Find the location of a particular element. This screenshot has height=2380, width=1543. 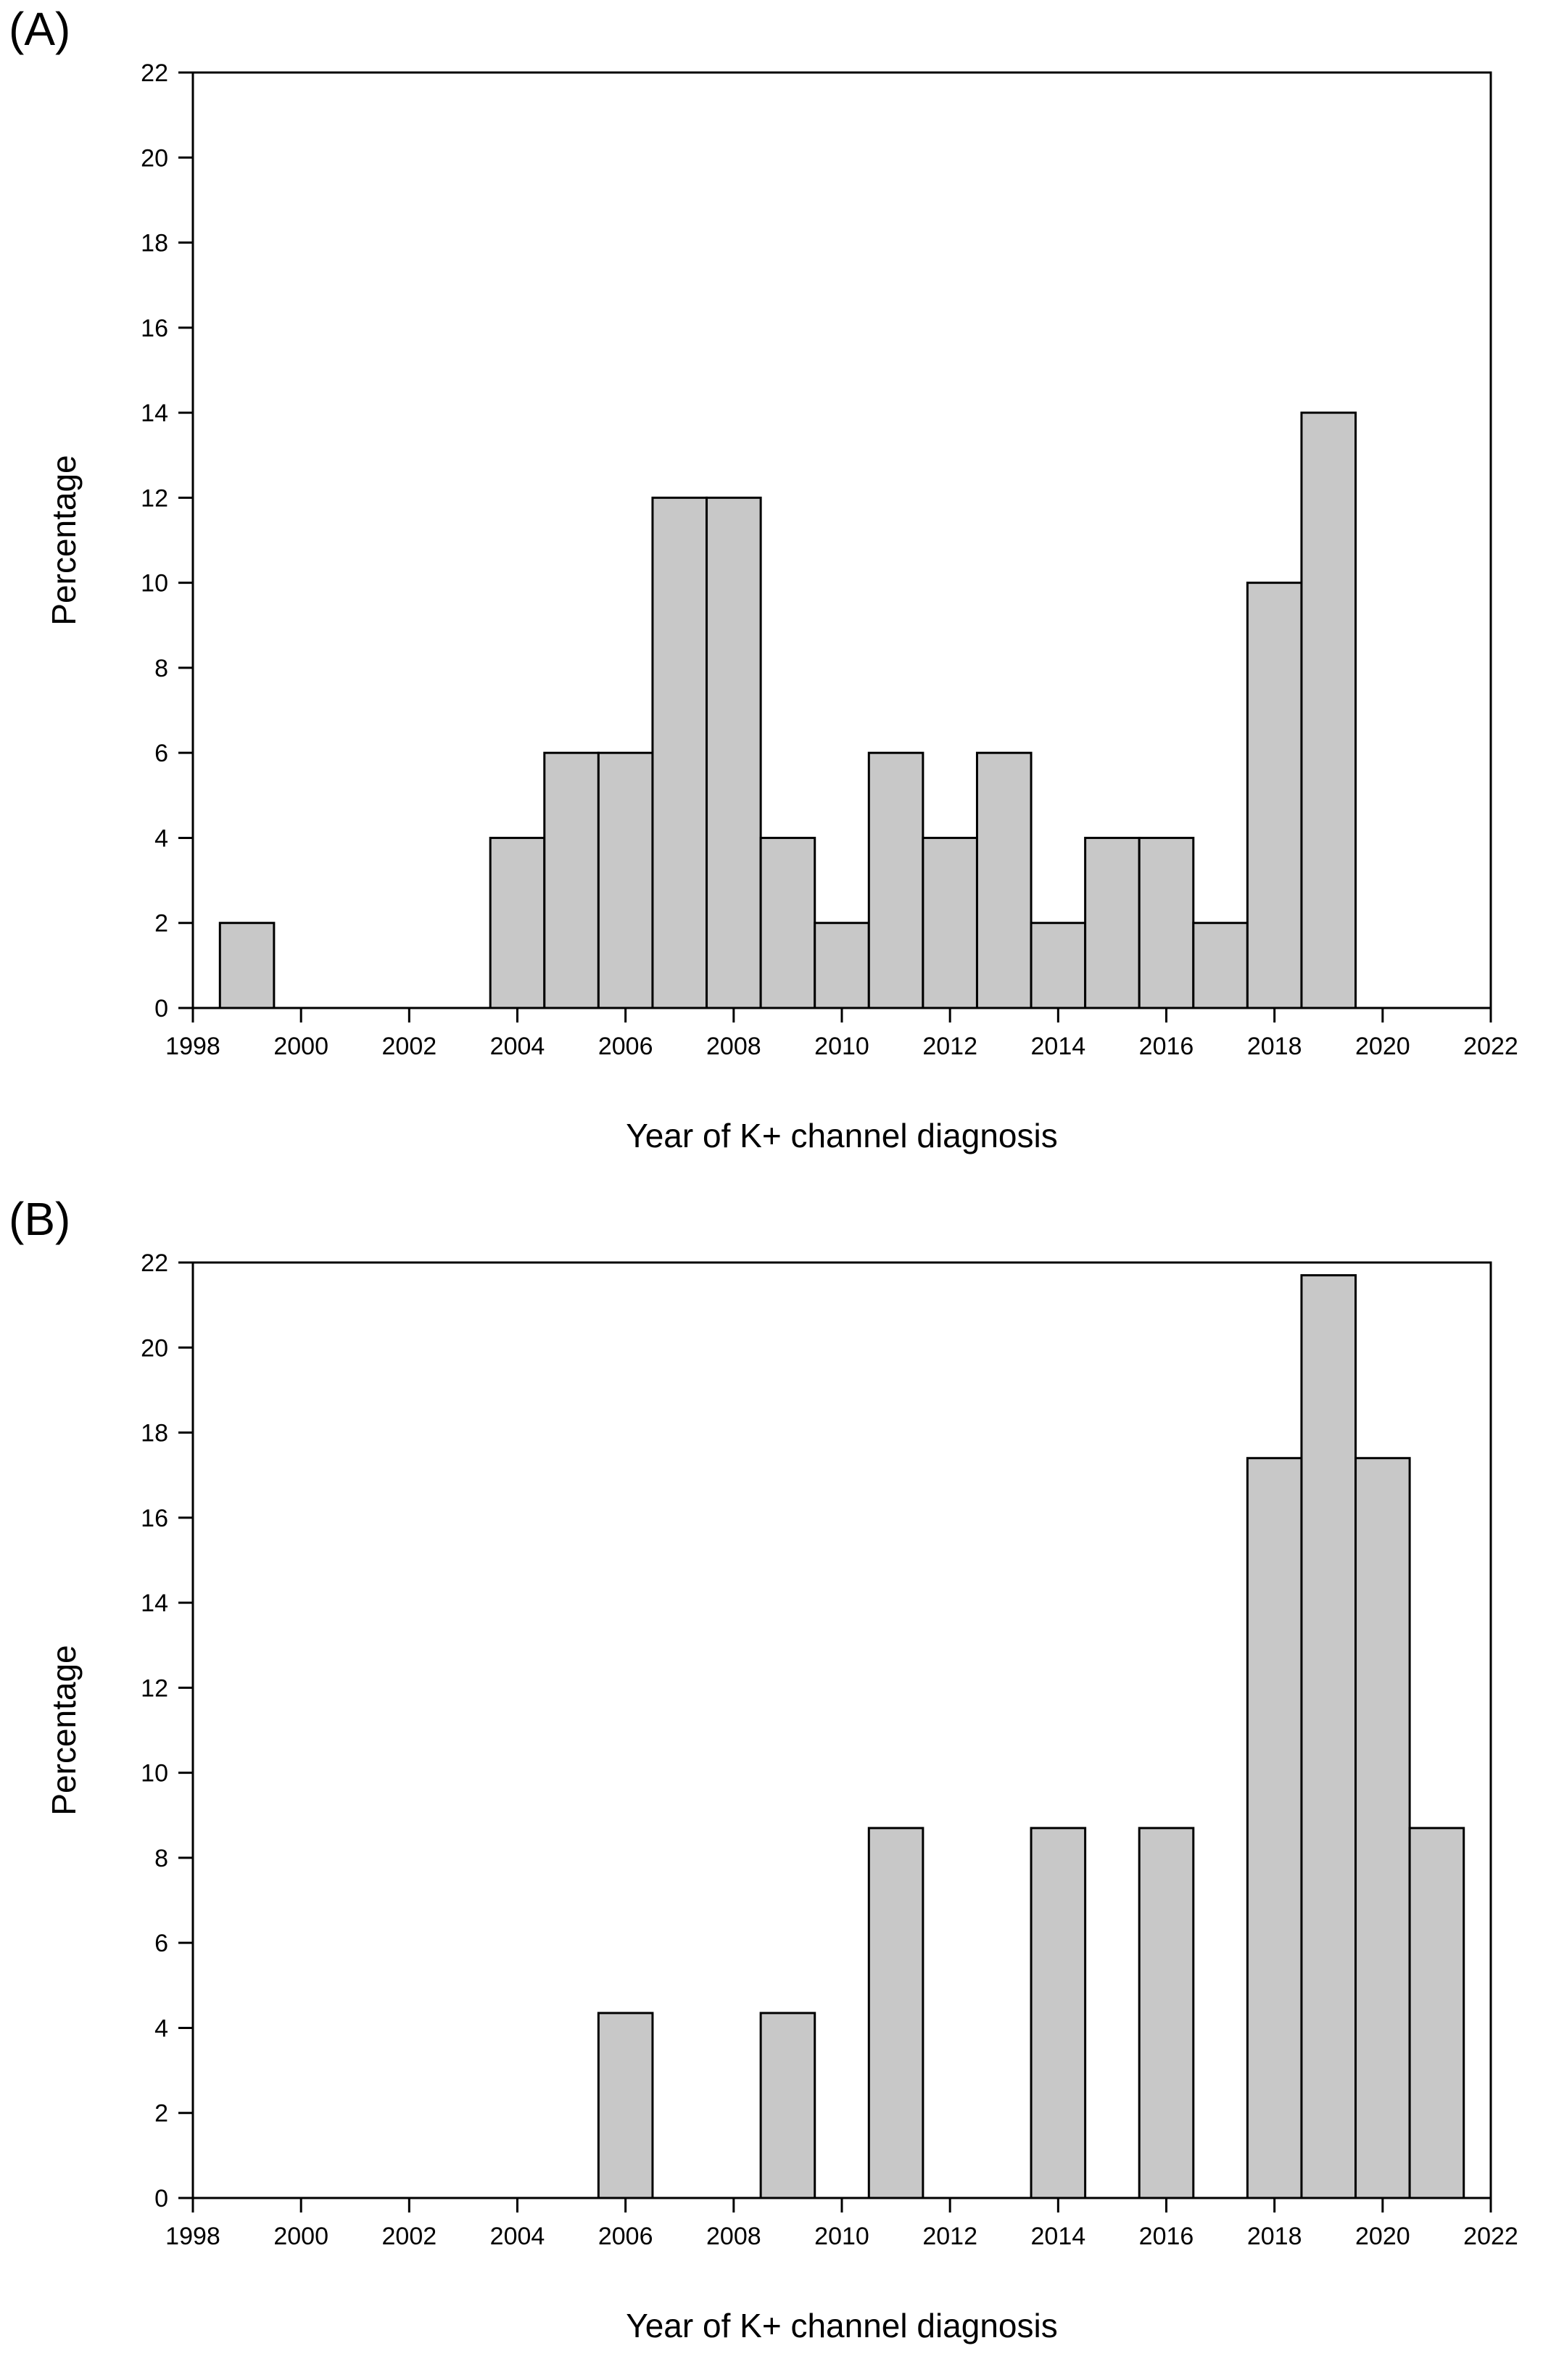

bar-2021 is located at coordinates (1436, 2013).